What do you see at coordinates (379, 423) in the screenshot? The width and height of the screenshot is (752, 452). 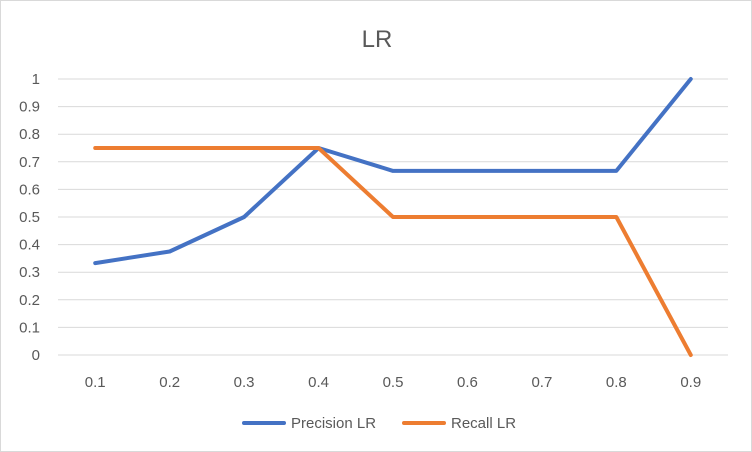 I see `legend: Precision LR Recall LR` at bounding box center [379, 423].